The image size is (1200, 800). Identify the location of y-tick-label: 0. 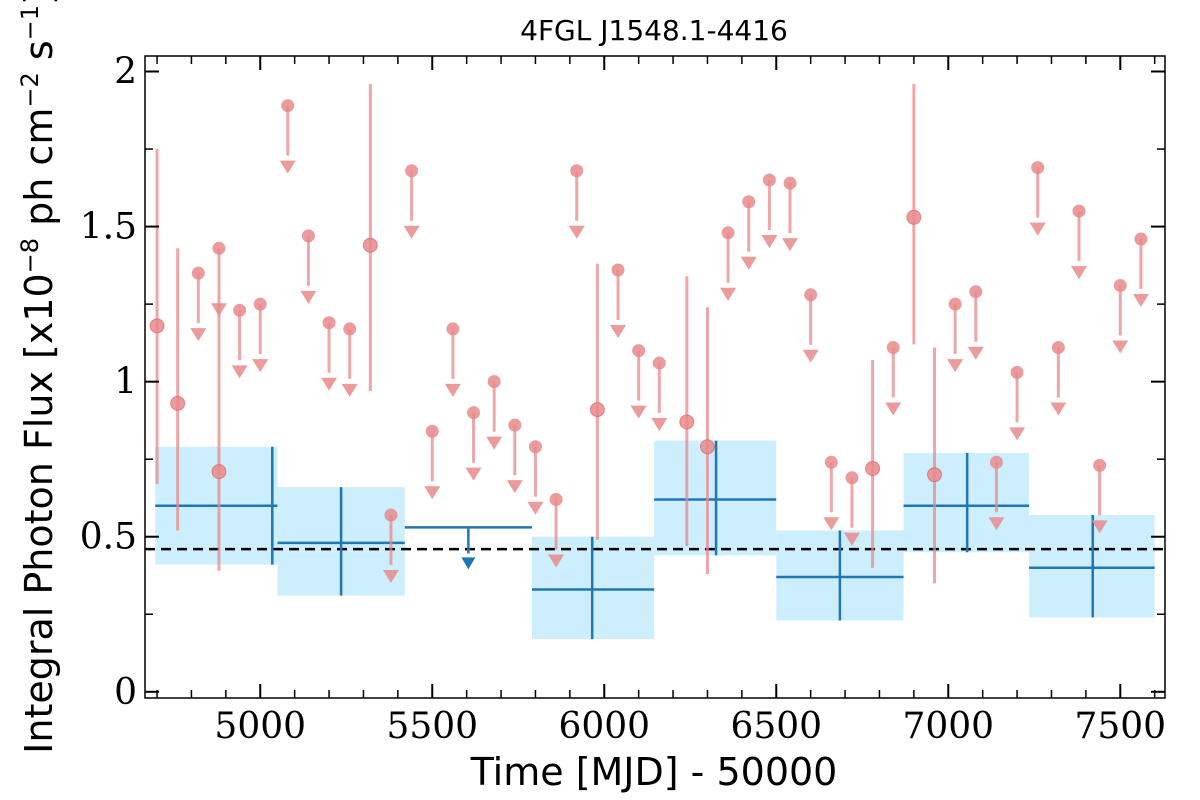
(125, 692).